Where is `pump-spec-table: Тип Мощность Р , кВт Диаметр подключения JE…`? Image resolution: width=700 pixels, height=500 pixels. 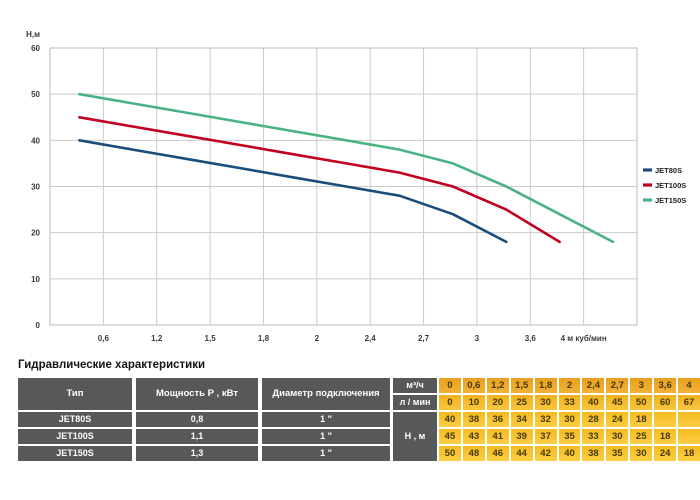 pump-spec-table: Тип Мощность Р , кВт Диаметр подключения JE… is located at coordinates (204, 419).